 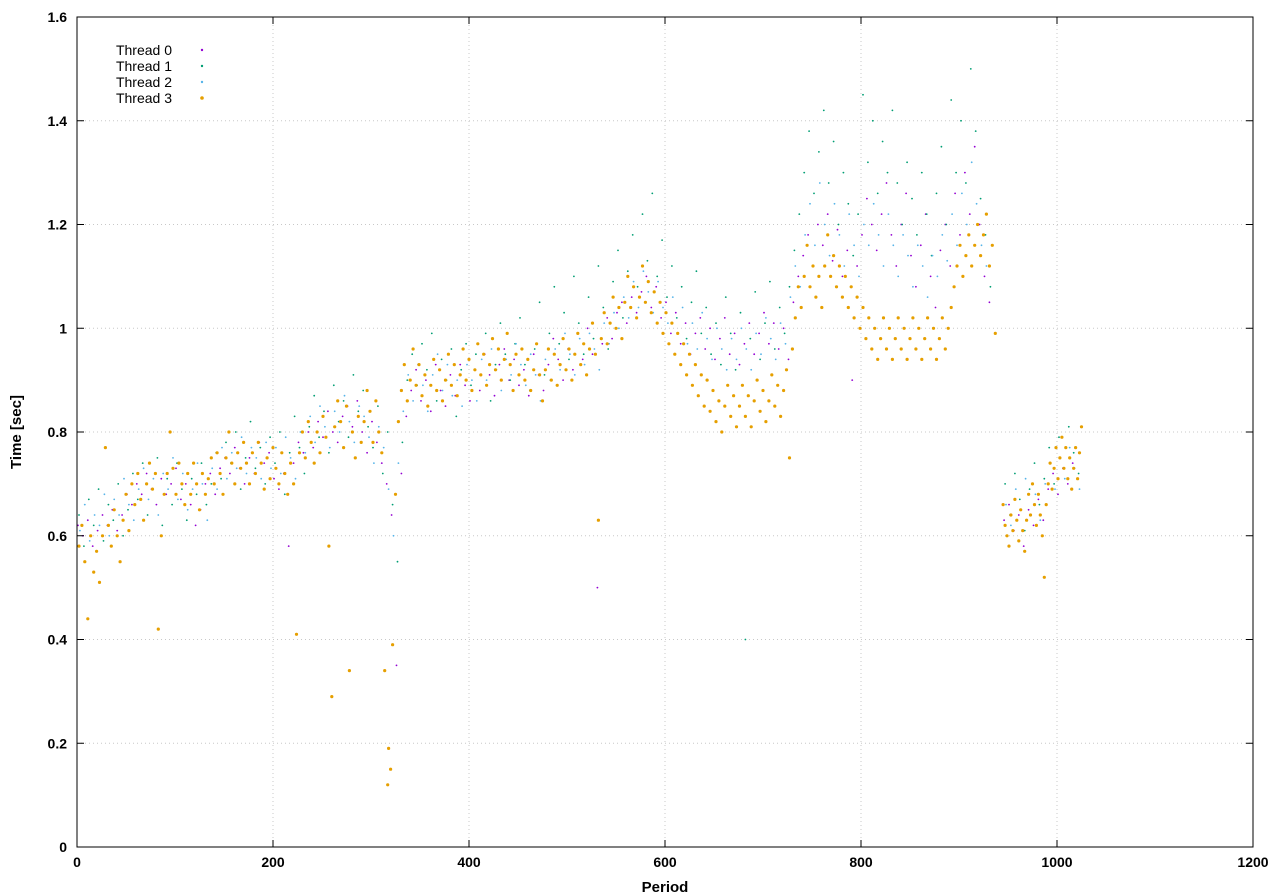 I want to click on x-tick-label: 1000, so click(x=1056, y=862).